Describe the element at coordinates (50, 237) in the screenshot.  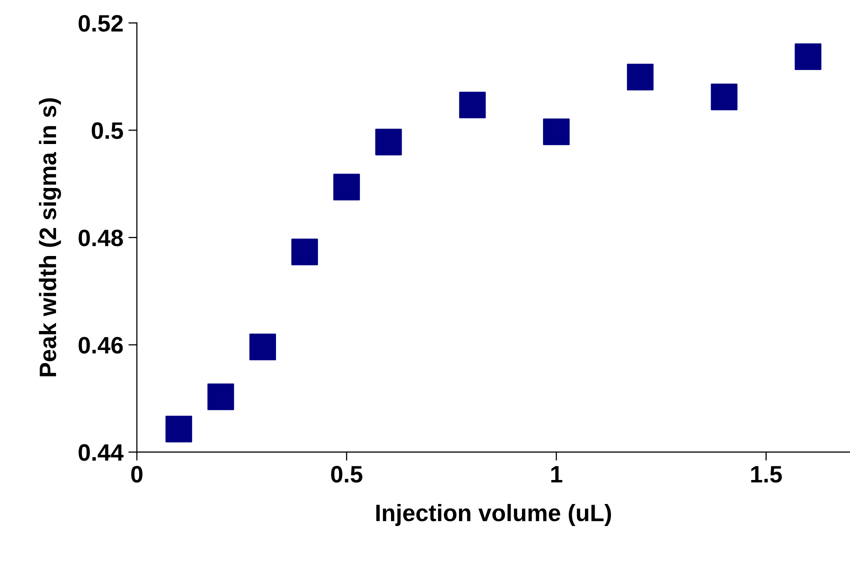
I see `y-axis-title: Peak width (2 sigma in s)` at that location.